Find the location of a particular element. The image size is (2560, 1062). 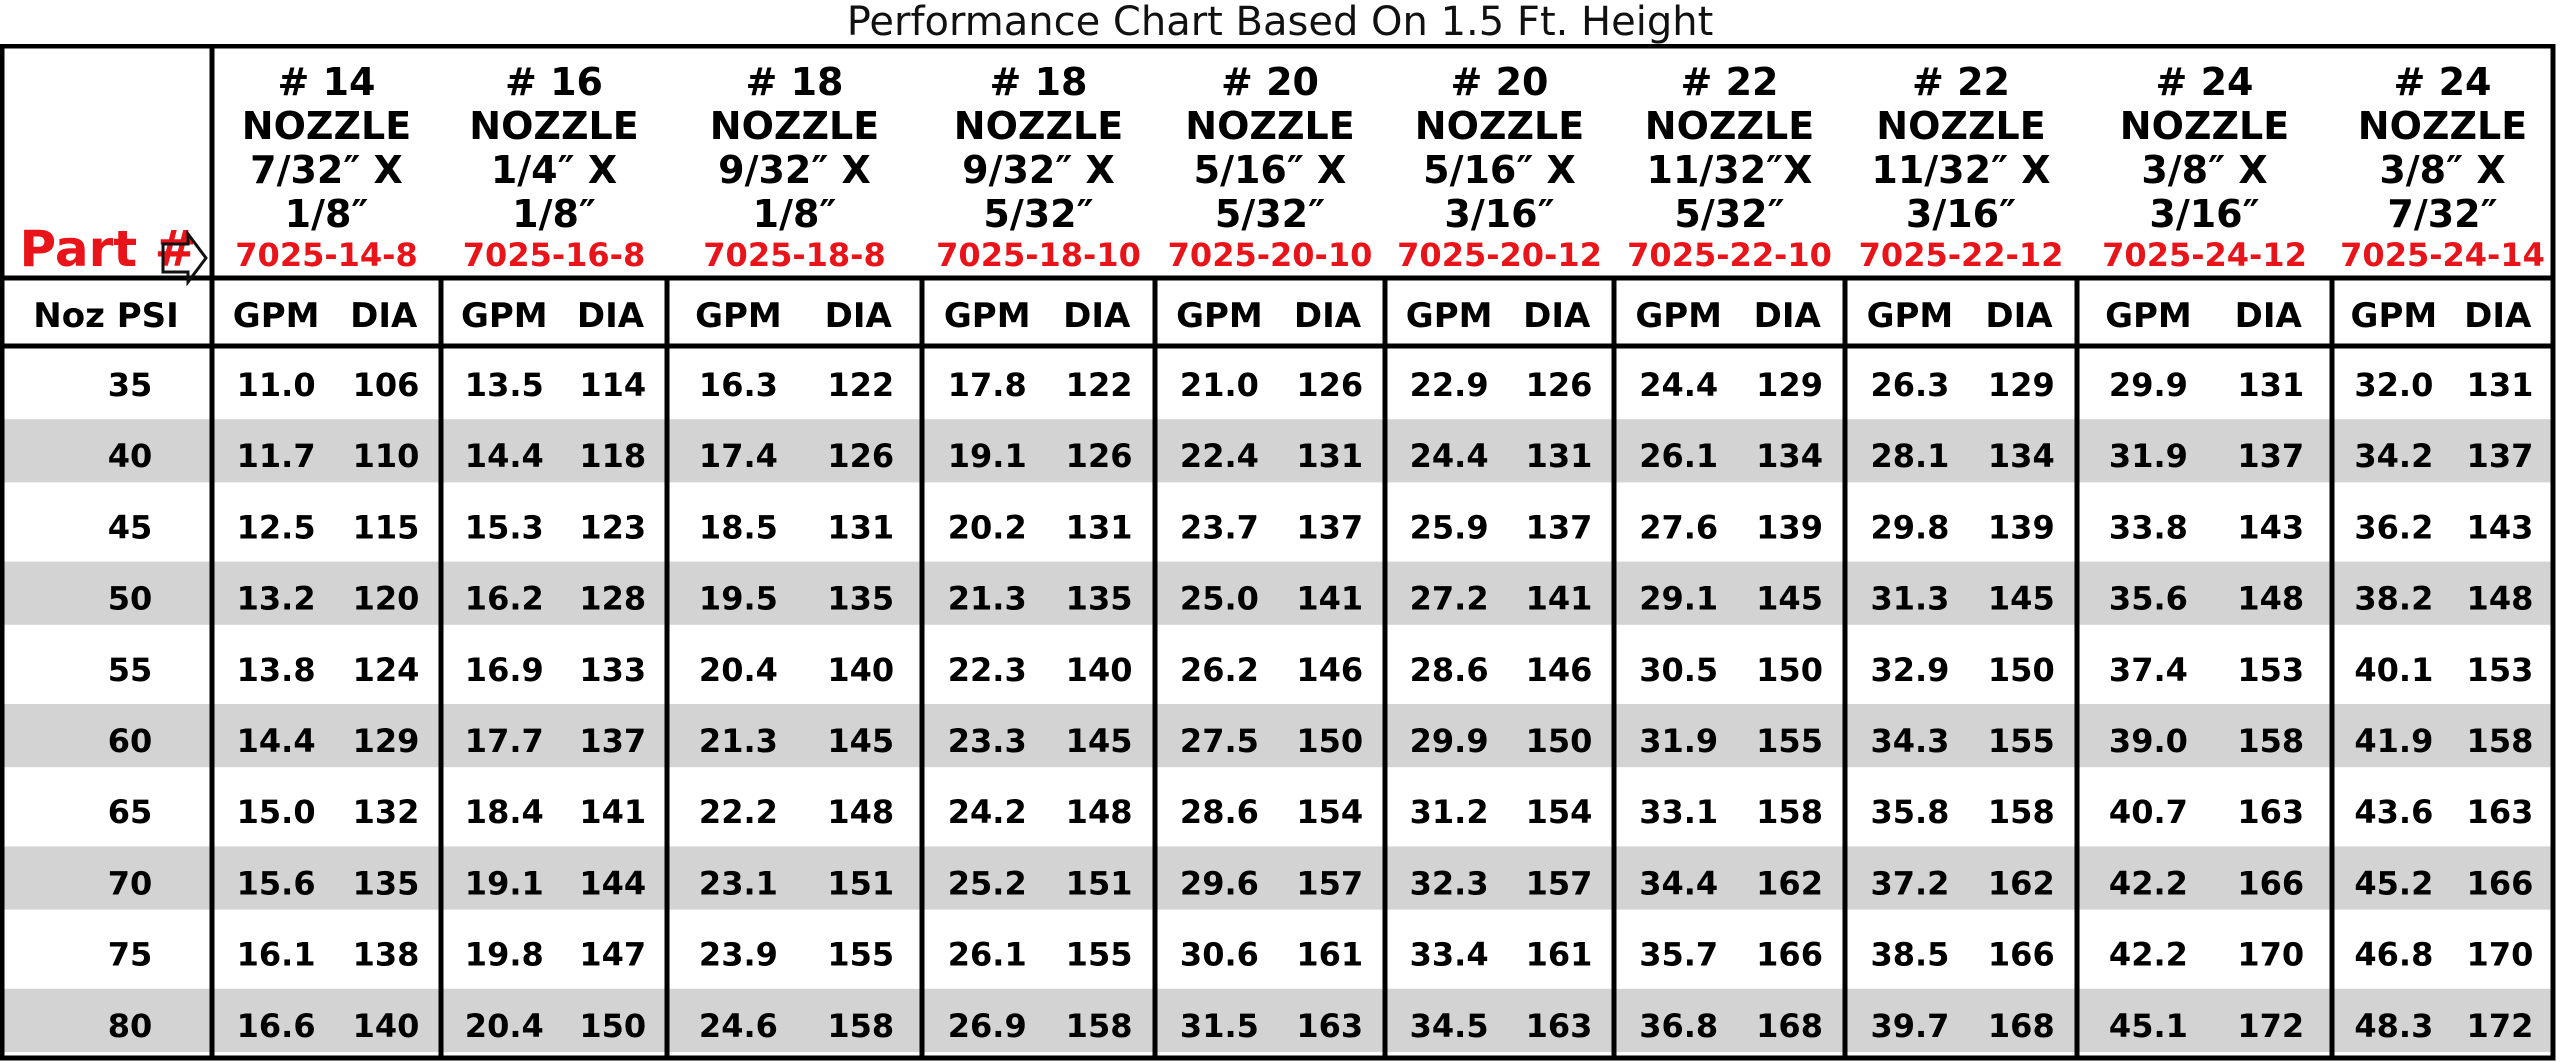

dia-cell: 148 is located at coordinates (860, 812).